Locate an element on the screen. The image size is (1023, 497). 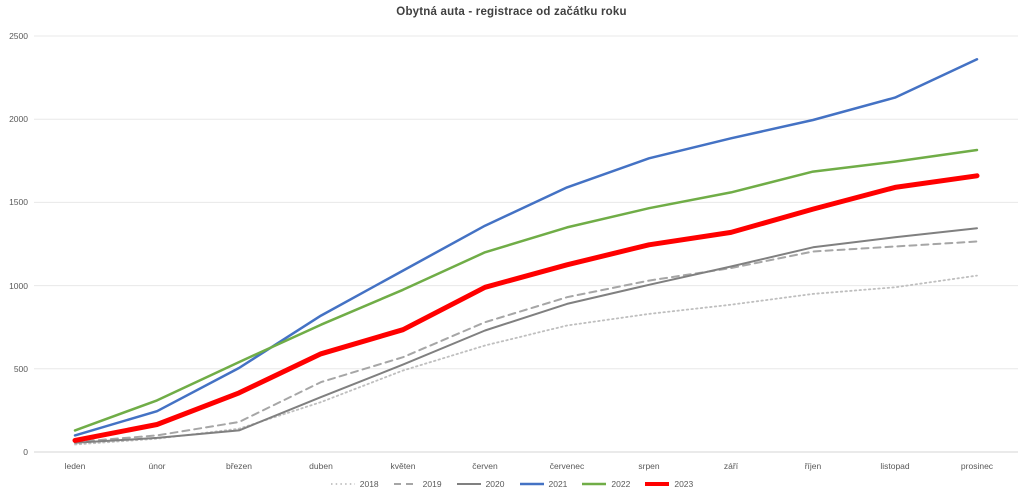
x-tick-label: září is located at coordinates (731, 466).